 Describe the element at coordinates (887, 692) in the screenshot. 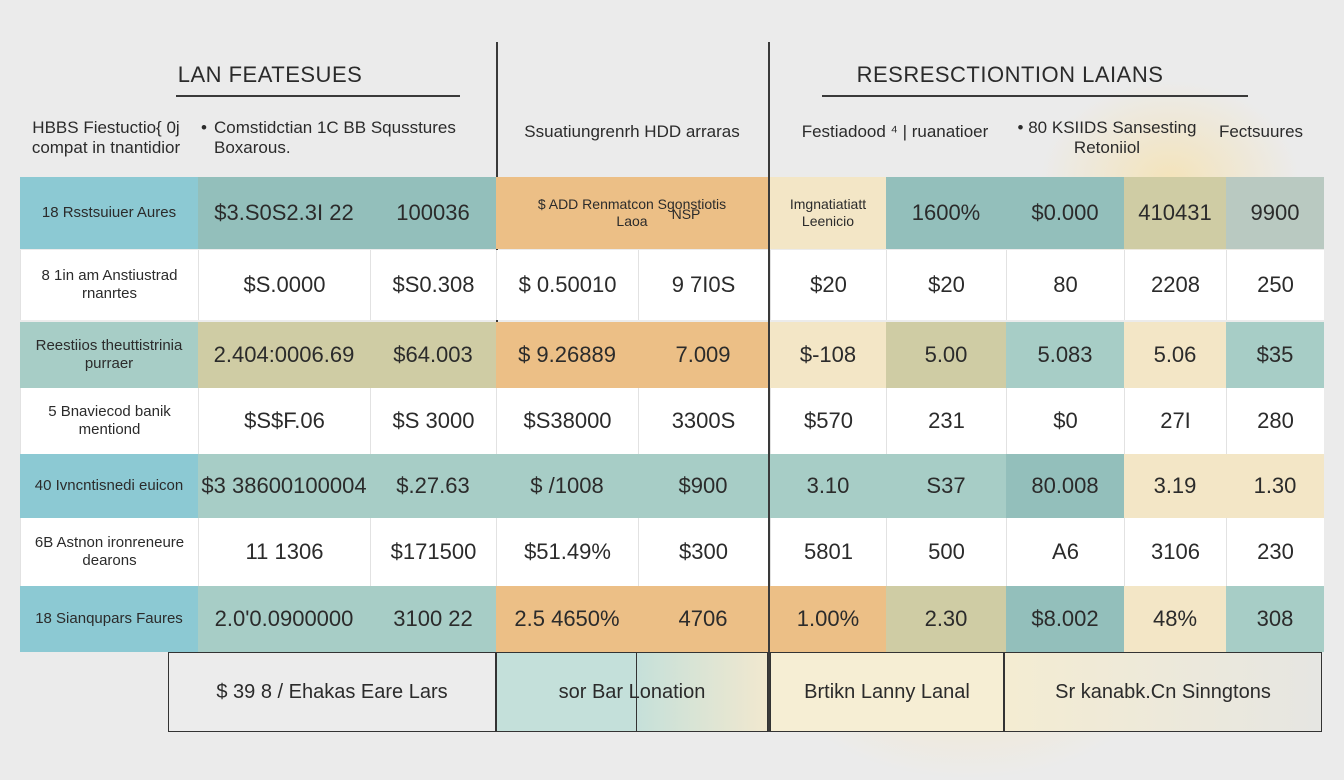

I see `footer-right-1: Brtikn Lanny Lanal` at that location.